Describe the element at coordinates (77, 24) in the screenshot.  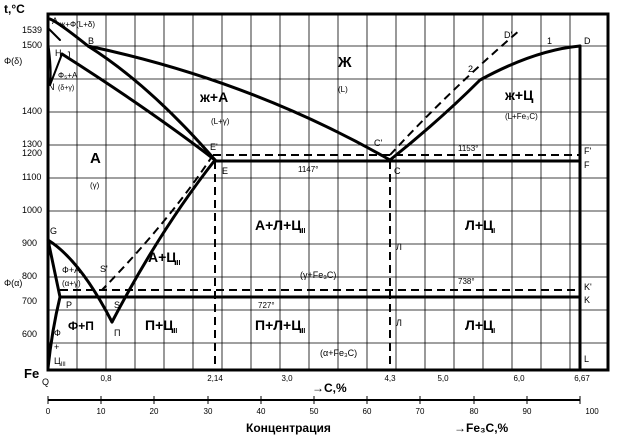
I see `region-liq-delta: ж+Ф(L+δ)` at that location.